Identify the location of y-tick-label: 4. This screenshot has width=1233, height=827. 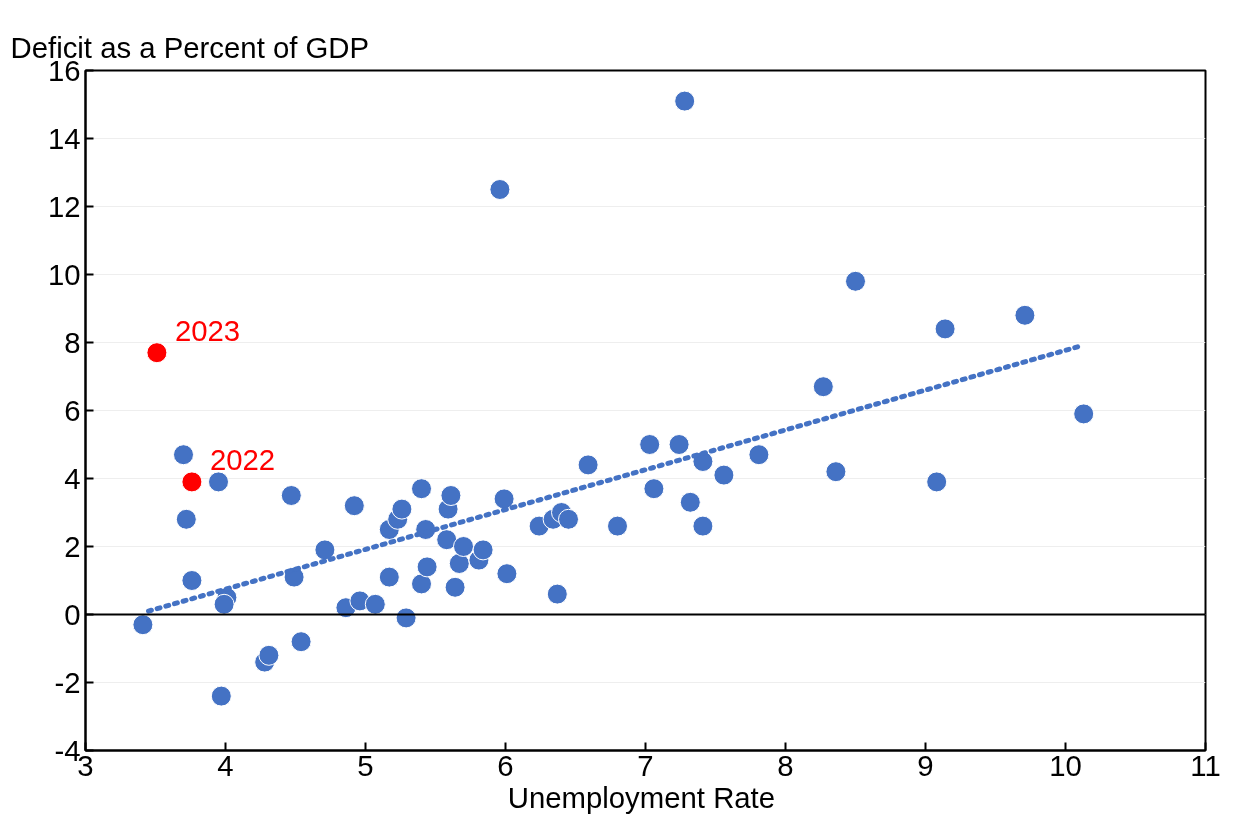
(72, 478).